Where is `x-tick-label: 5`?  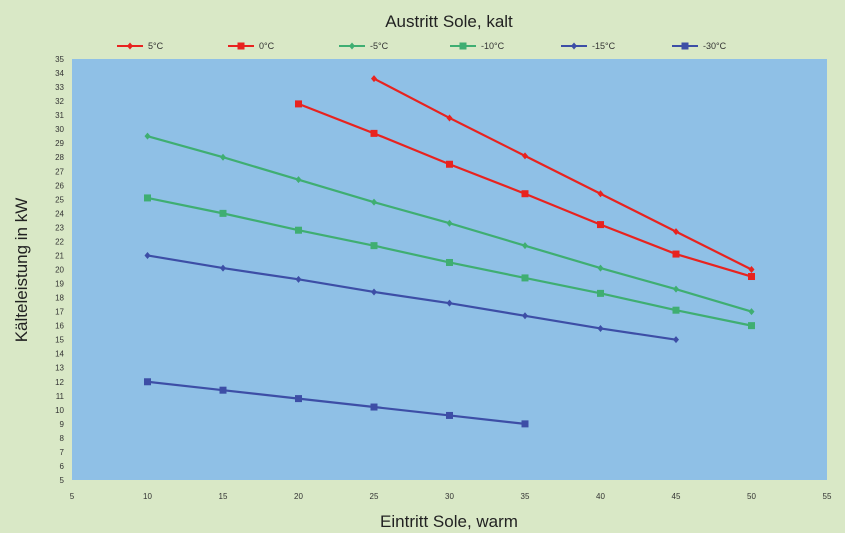 x-tick-label: 5 is located at coordinates (72, 496).